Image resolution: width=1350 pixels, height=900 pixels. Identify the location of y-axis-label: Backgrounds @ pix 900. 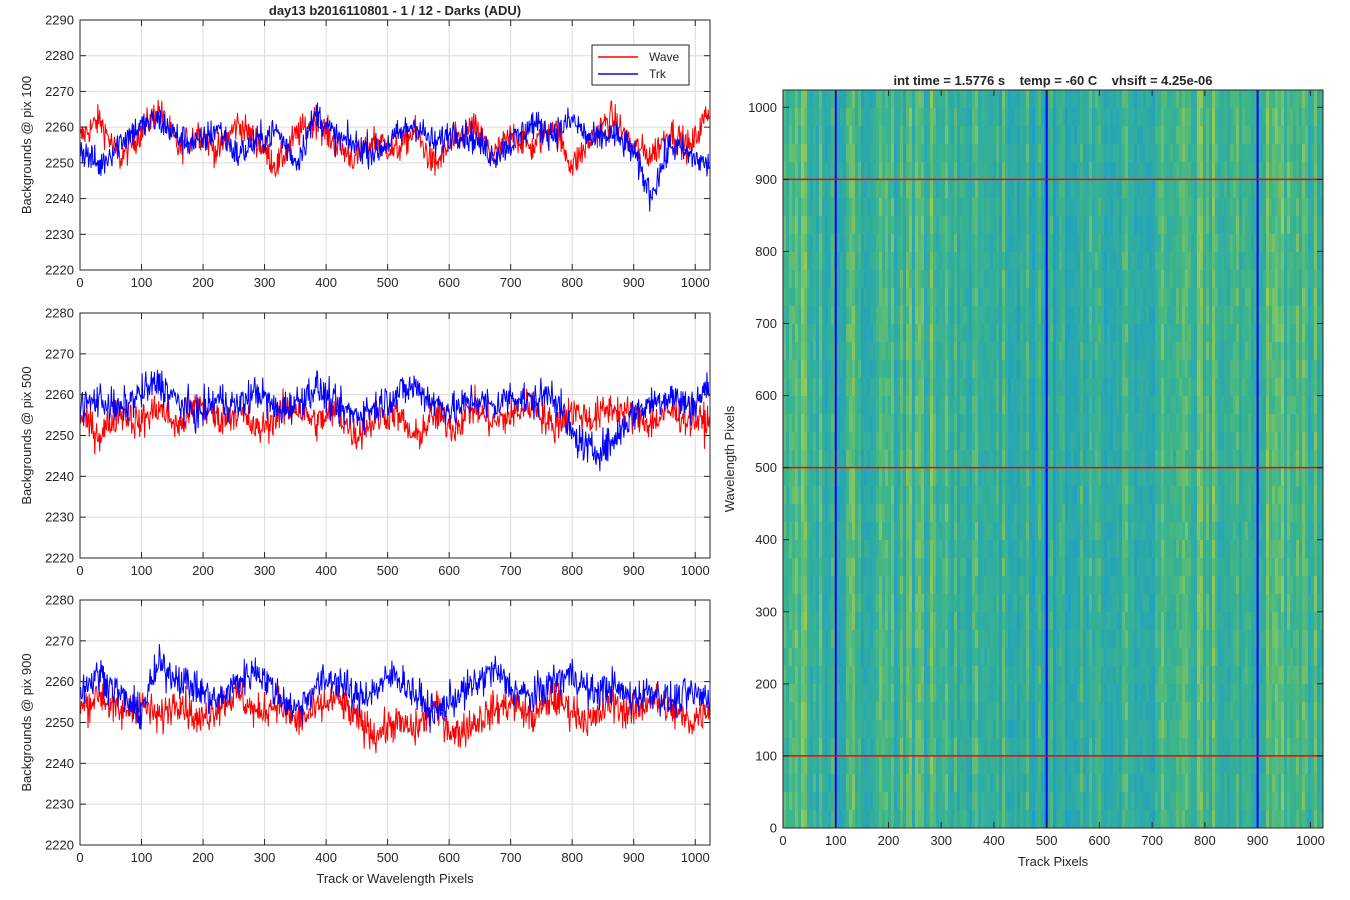
(26, 722).